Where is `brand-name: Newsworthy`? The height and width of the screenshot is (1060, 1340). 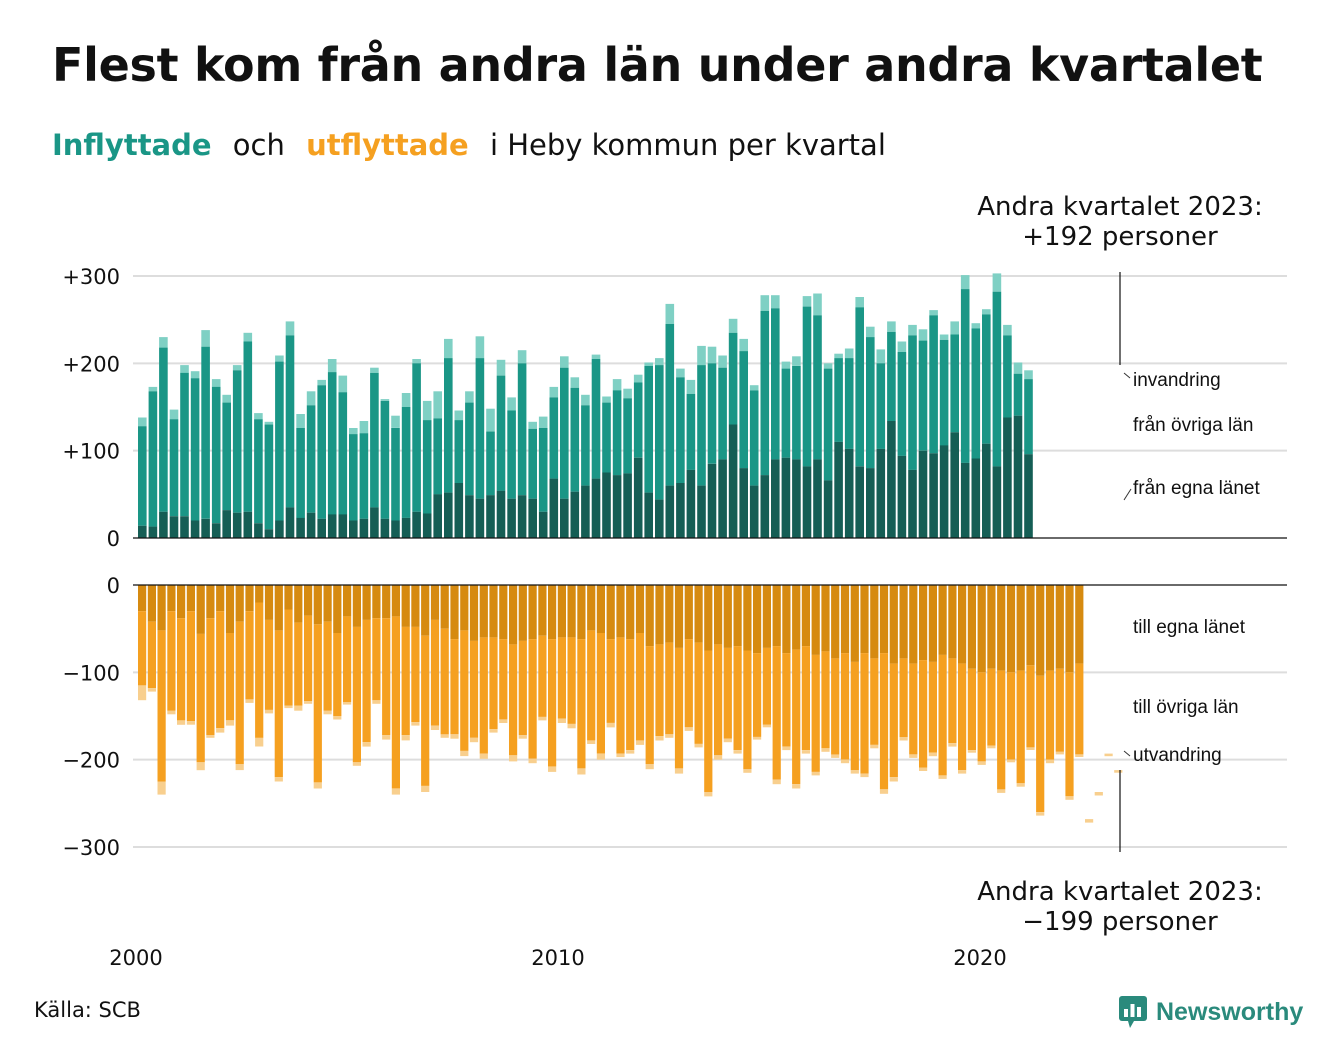 brand-name: Newsworthy is located at coordinates (1230, 1011).